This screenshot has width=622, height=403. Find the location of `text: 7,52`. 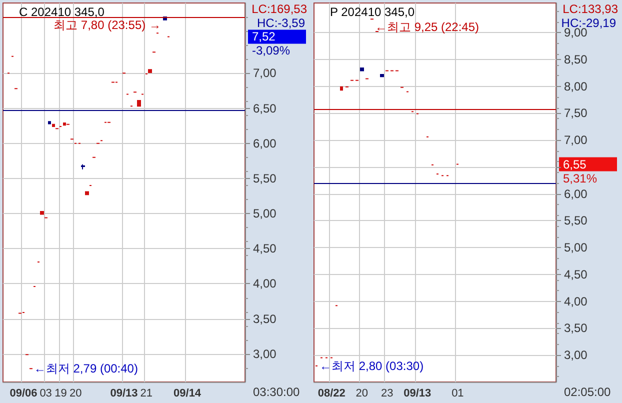

text: 7,52 is located at coordinates (264, 37).